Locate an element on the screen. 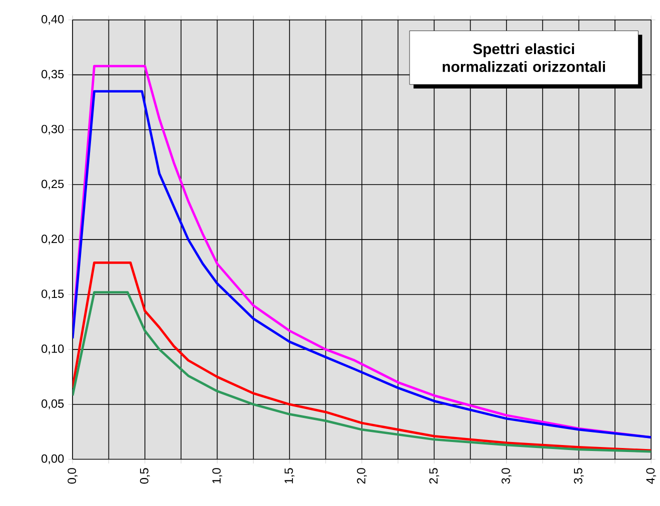 This screenshot has width=660, height=506. x-tick-label: 4,0 is located at coordinates (651, 476).